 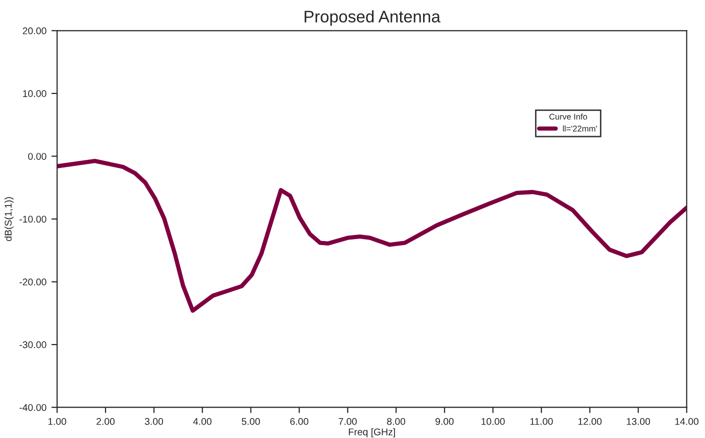 I want to click on x-tick-label: 12.00, so click(x=590, y=421).